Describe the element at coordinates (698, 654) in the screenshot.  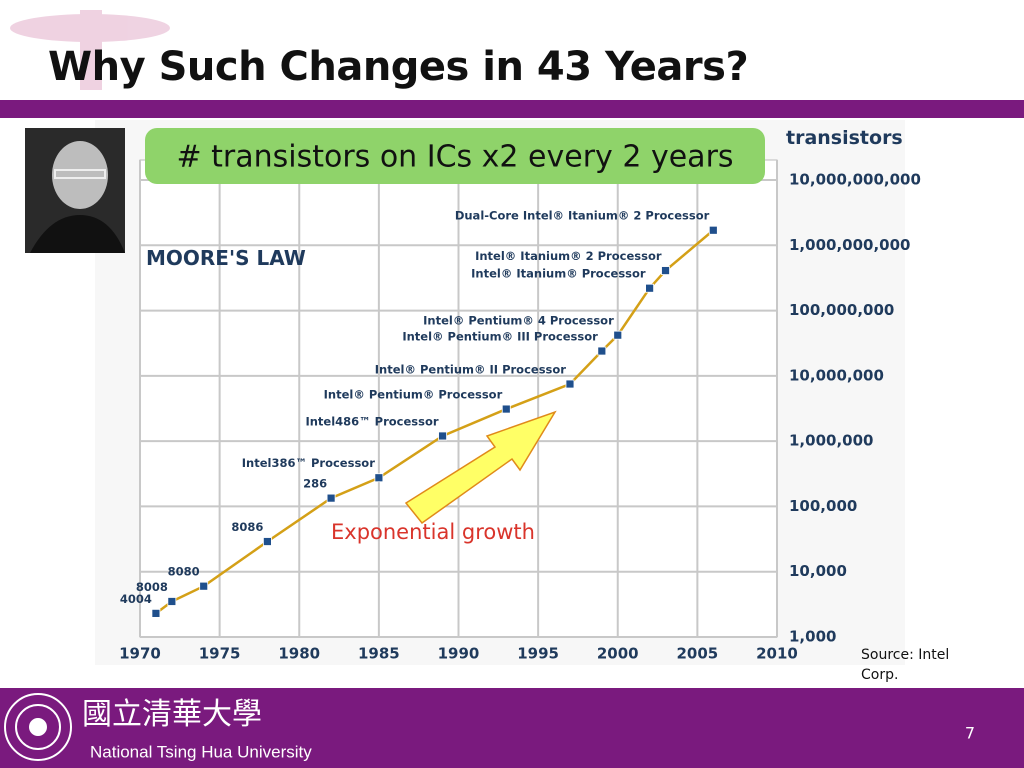
I see `x-tick-label: 2005` at that location.